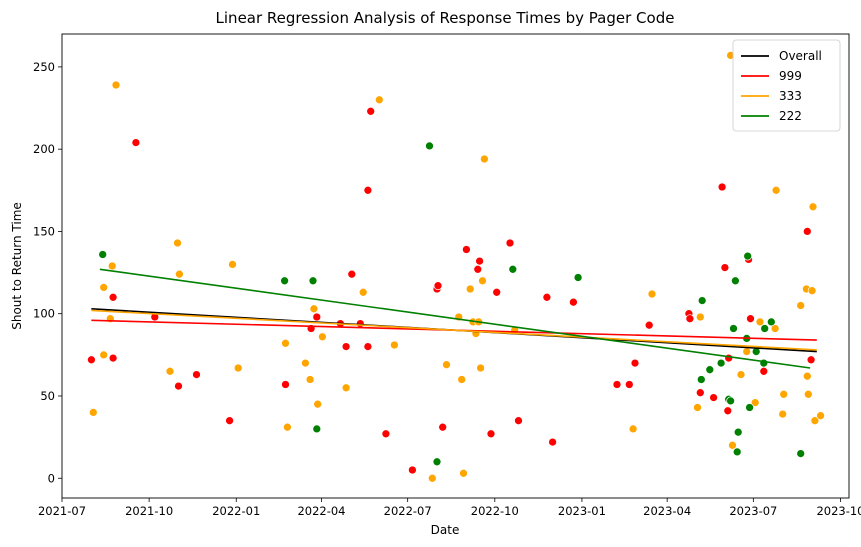  I want to click on legend-label-overall: Overall, so click(800, 56).